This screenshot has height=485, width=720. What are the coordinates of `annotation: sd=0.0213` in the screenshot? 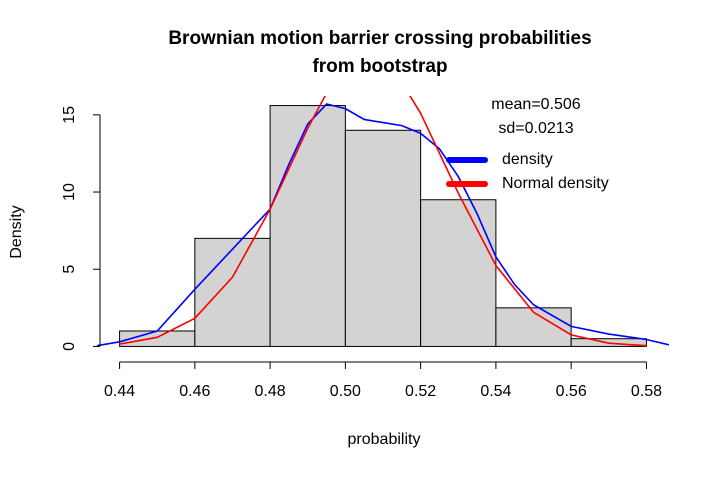 It's located at (535, 128).